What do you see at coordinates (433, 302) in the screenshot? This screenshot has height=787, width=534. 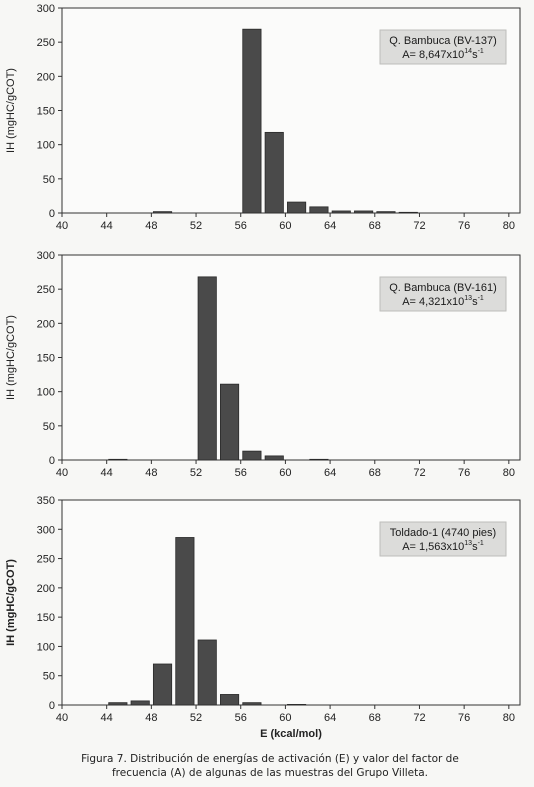 I see `annotation-a-prefix: A= 4,321x10` at bounding box center [433, 302].